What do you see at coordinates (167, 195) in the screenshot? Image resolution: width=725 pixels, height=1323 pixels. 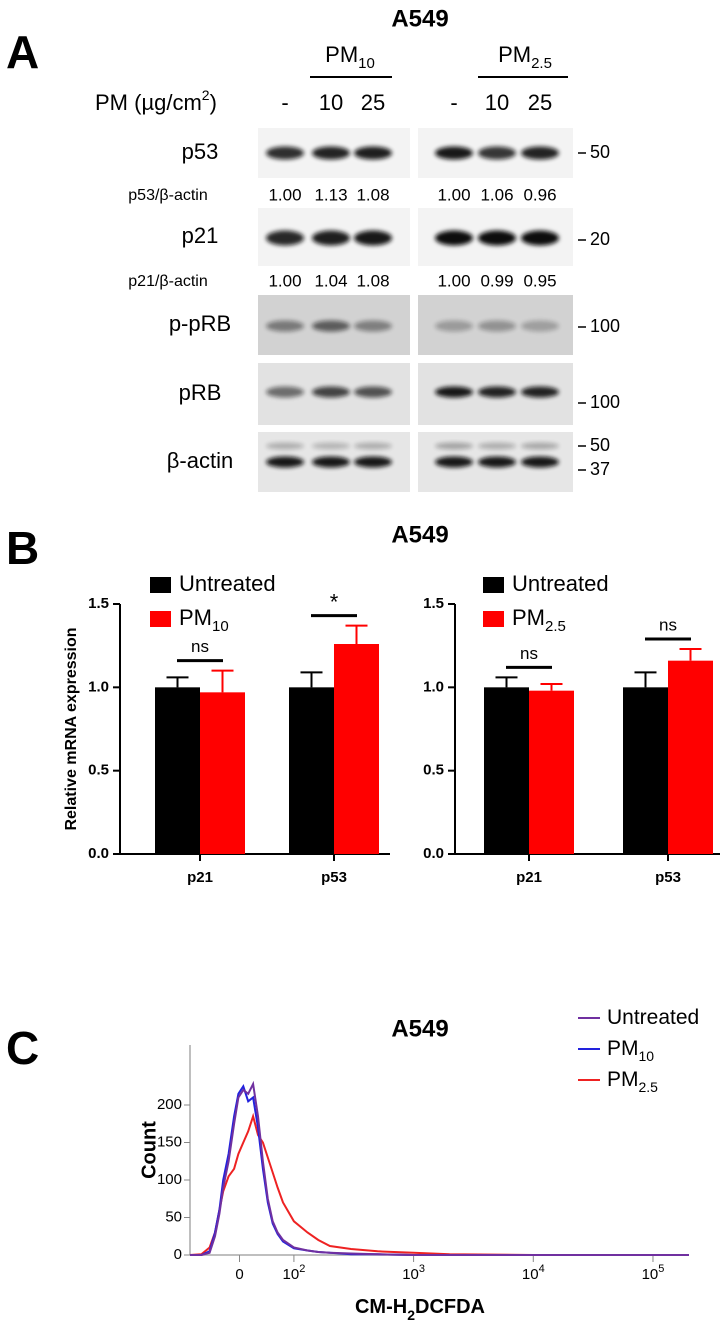 I see `ratio-name: p53/β-actin` at bounding box center [167, 195].